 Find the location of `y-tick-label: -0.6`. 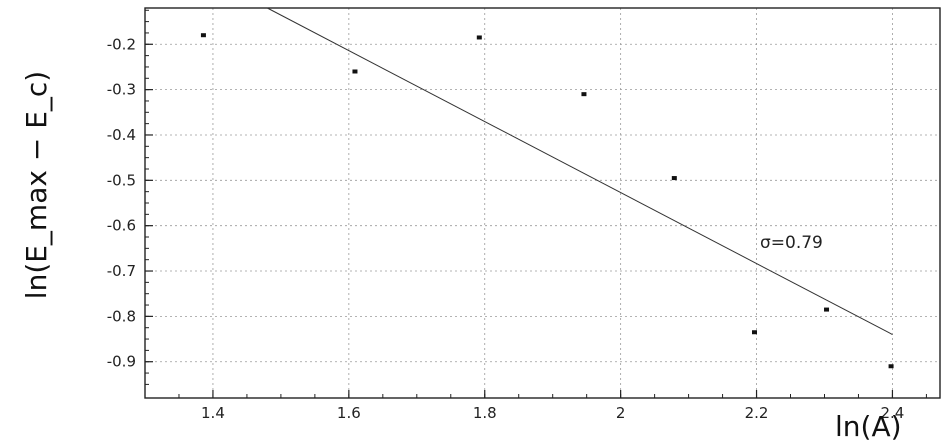

y-tick-label: -0.6 is located at coordinates (121, 226).